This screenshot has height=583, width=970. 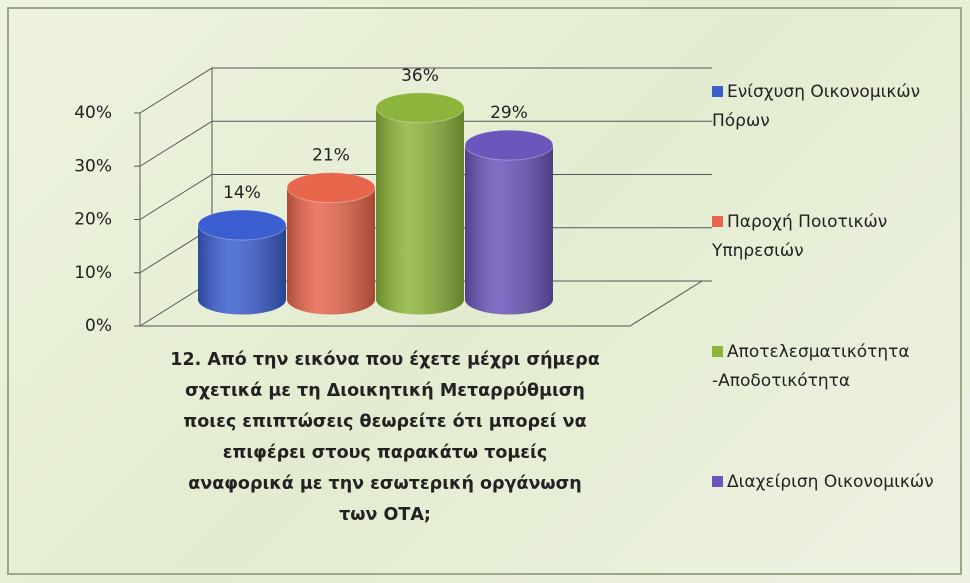 What do you see at coordinates (811, 366) in the screenshot?
I see `legend-label: Αποτελεσματικότητα -Αποδοτικότητα` at bounding box center [811, 366].